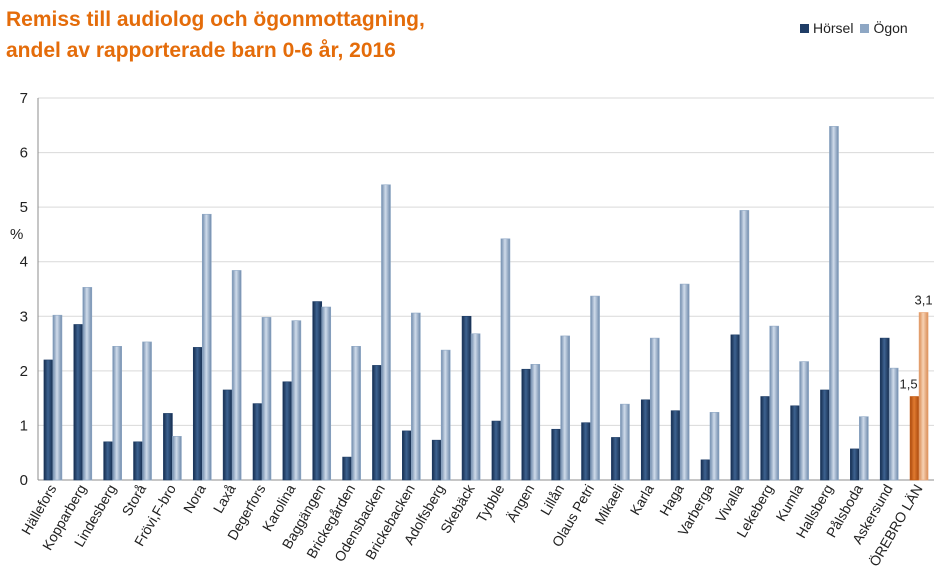 This screenshot has width=944, height=583. What do you see at coordinates (177, 458) in the screenshot?
I see `bar-ogon-frovi-f-bro` at bounding box center [177, 458].